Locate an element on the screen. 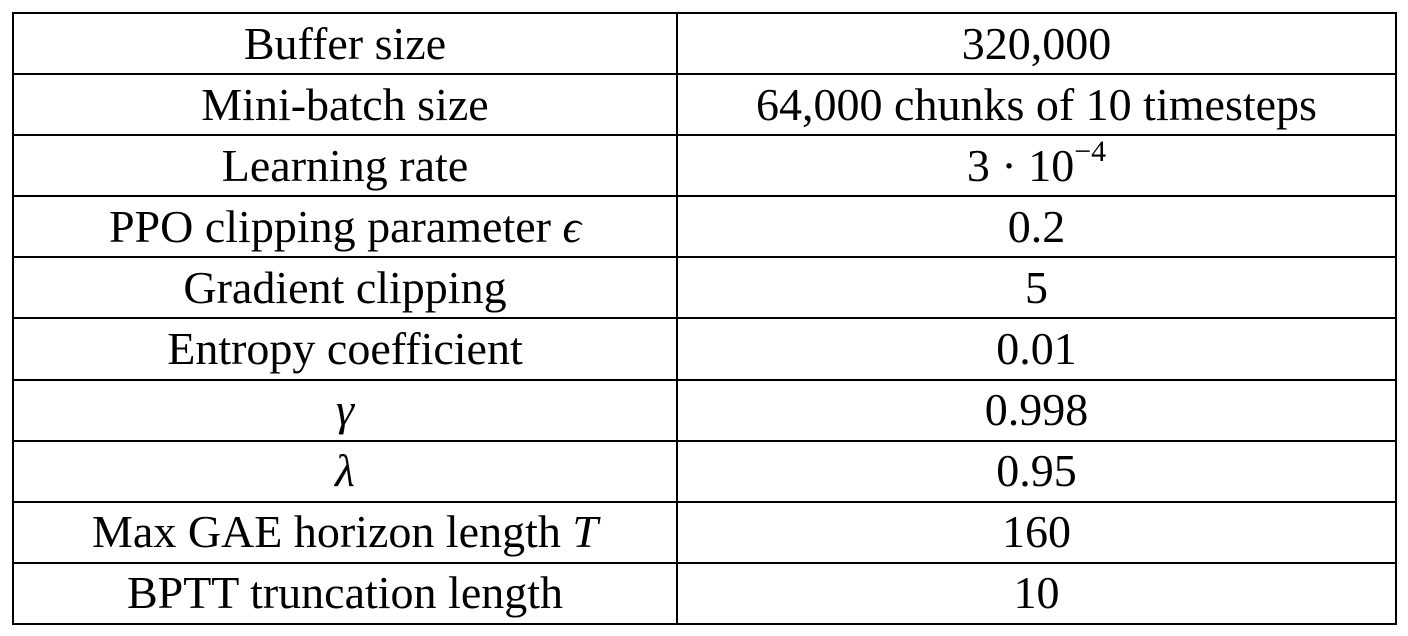 Image resolution: width=1408 pixels, height=636 pixels. value-cell: 0.2 is located at coordinates (1036, 227).